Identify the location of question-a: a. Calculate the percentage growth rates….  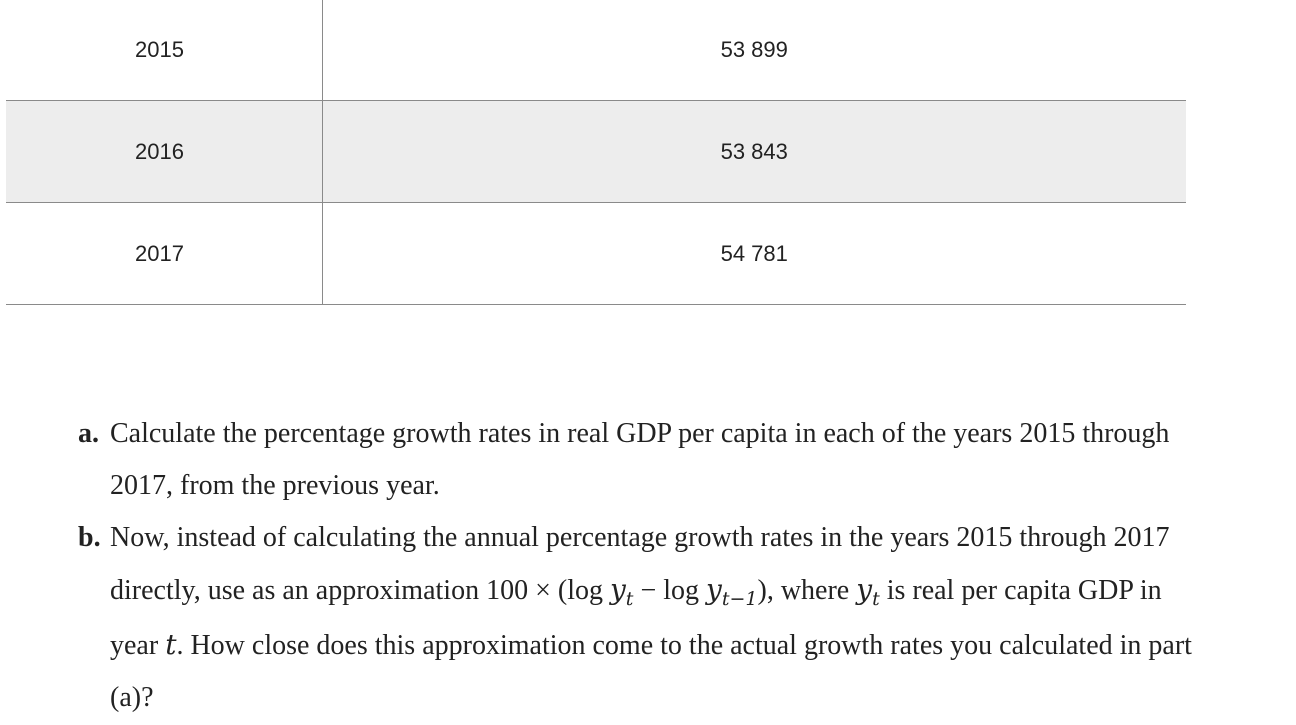
(638, 460).